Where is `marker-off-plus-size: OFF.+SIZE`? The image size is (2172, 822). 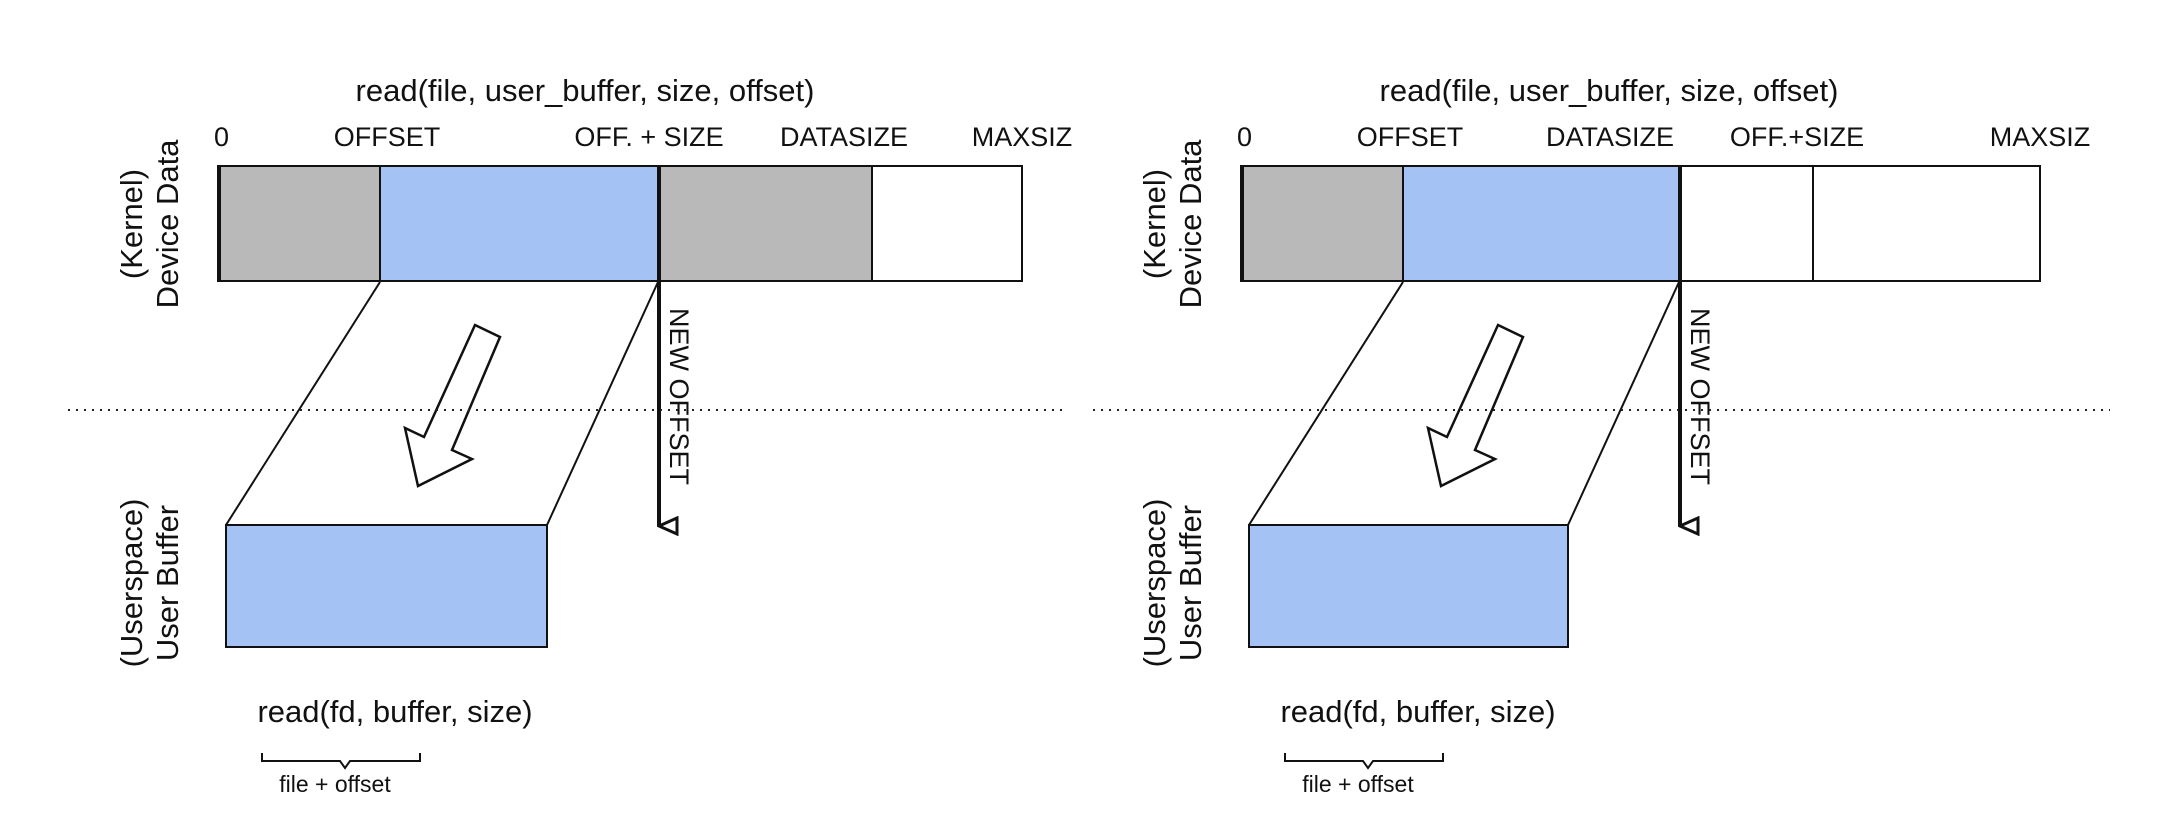
marker-off-plus-size: OFF.+SIZE is located at coordinates (1797, 137).